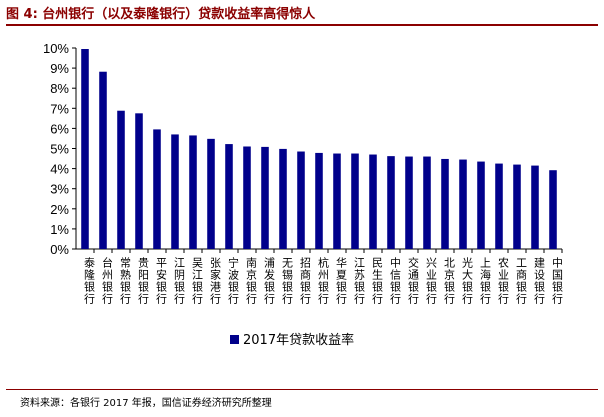  I want to click on x-tick-label: 江阴银行, so click(179, 281).